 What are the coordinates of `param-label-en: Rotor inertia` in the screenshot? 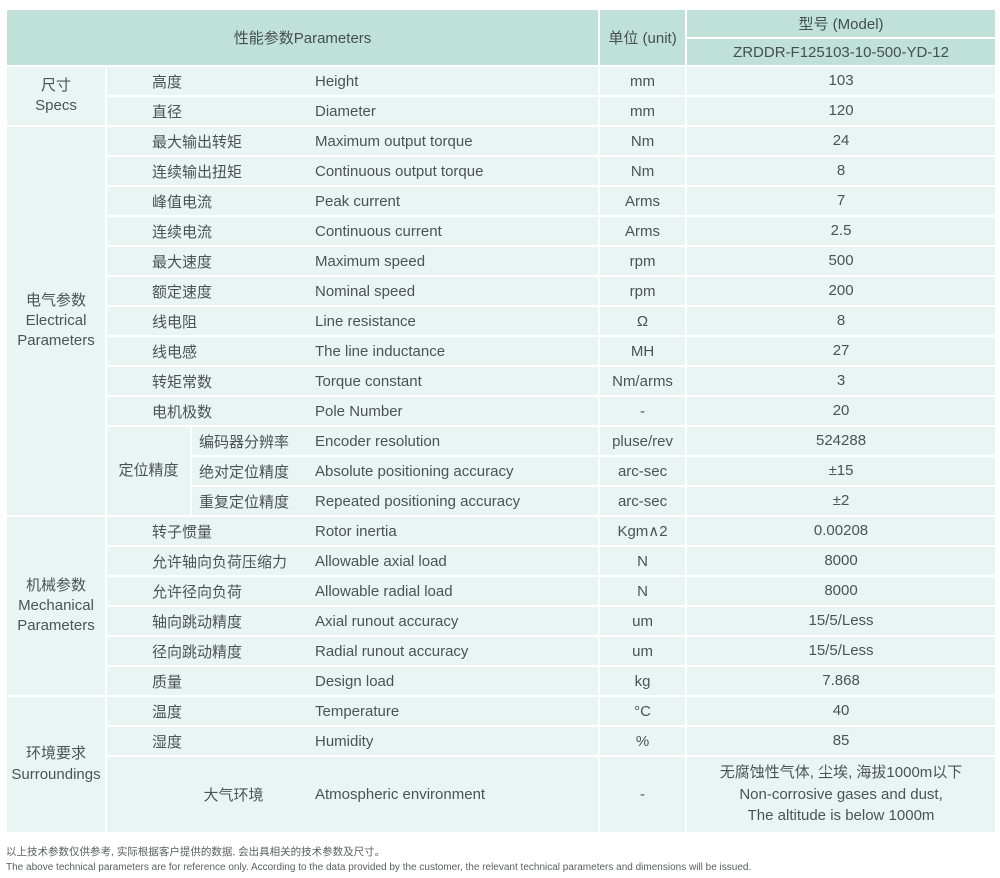 It's located at (356, 531).